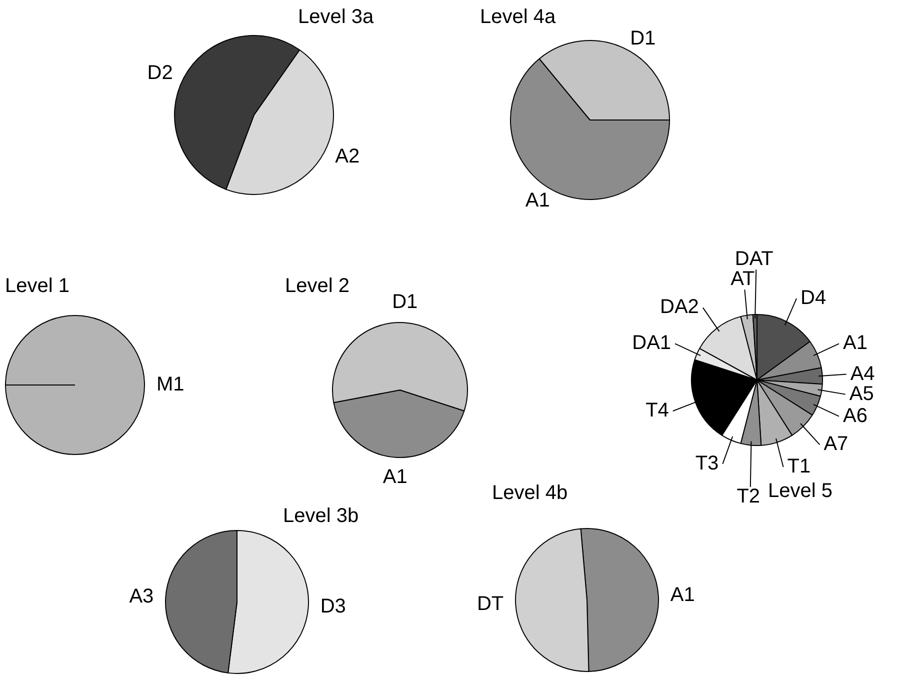  Describe the element at coordinates (679, 307) in the screenshot. I see `slice-label: DA2` at that location.